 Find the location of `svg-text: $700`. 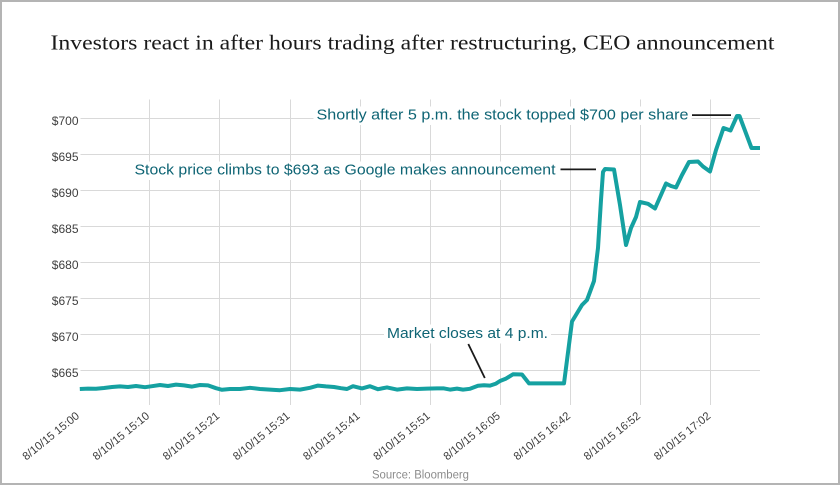

svg-text: $700 is located at coordinates (65, 121).